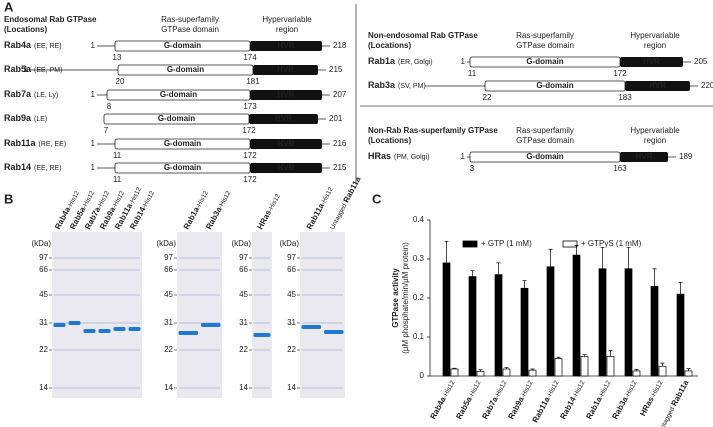  What do you see at coordinates (644, 157) in the screenshot?
I see `hvr` at bounding box center [644, 157].